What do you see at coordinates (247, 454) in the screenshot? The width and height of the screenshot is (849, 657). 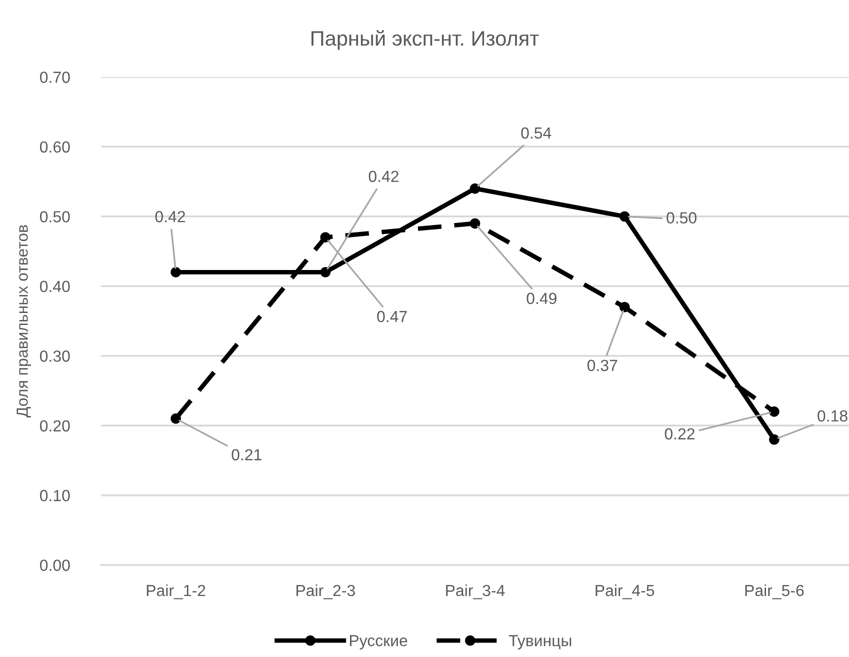 I see `data-label: 0.21` at bounding box center [247, 454].